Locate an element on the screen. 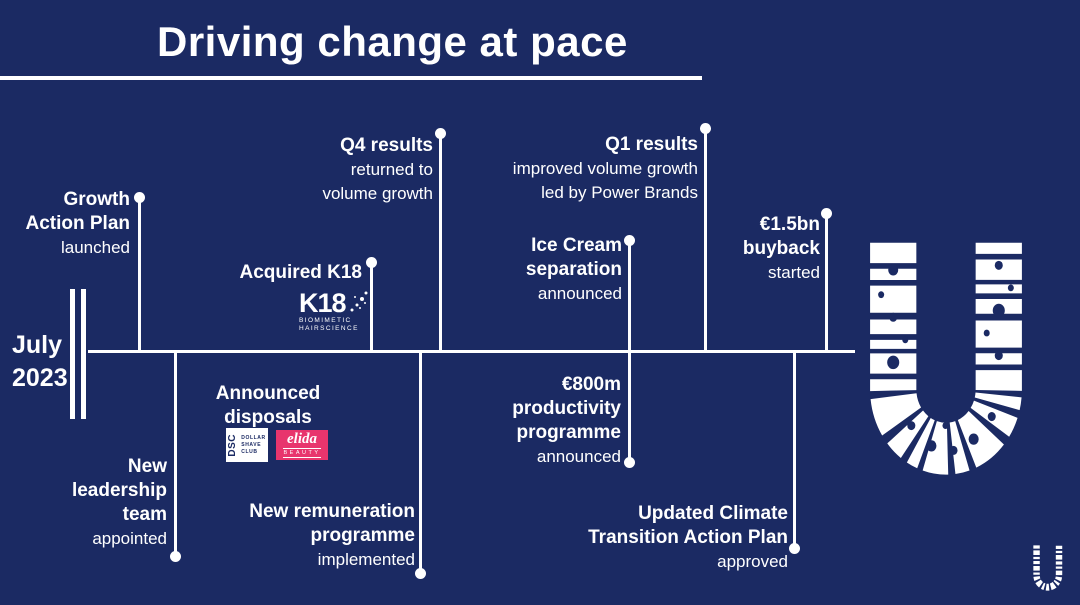 Image resolution: width=1080 pixels, height=605 pixels. connector-q4-results is located at coordinates (440, 242).